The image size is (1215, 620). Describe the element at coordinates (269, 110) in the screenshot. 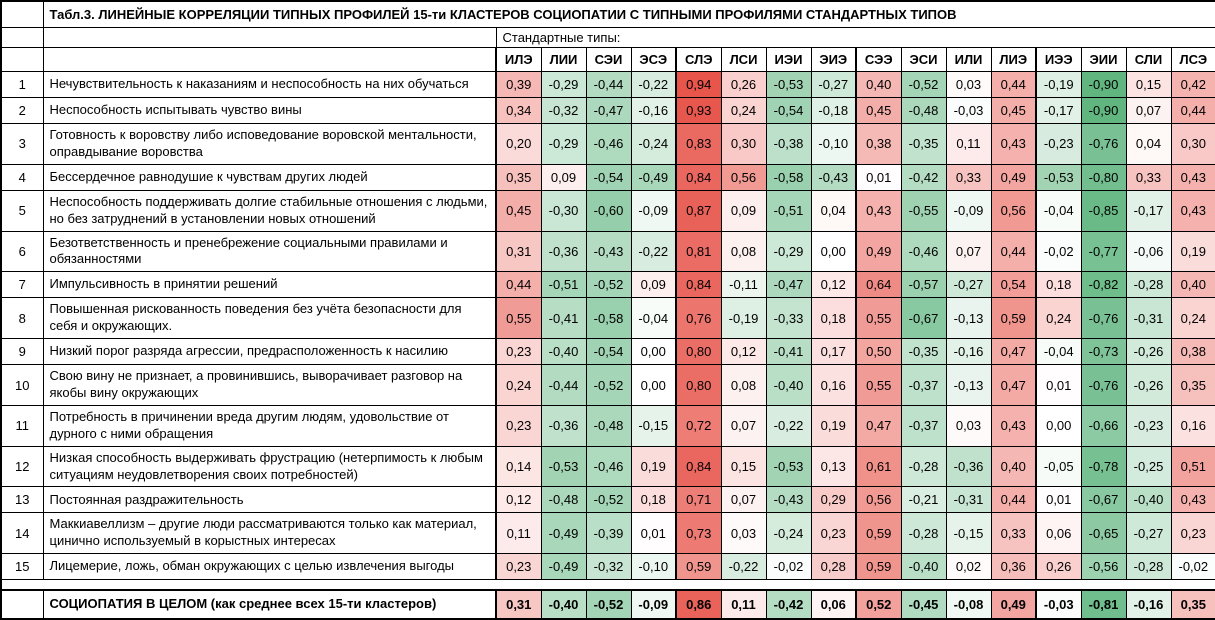

I see `cluster-label: Неспособность испытывать чувство вины` at that location.